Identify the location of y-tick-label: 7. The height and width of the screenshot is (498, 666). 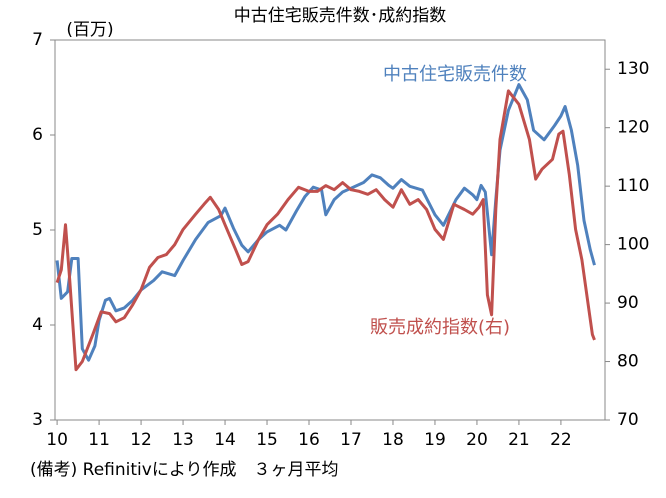
(37, 40).